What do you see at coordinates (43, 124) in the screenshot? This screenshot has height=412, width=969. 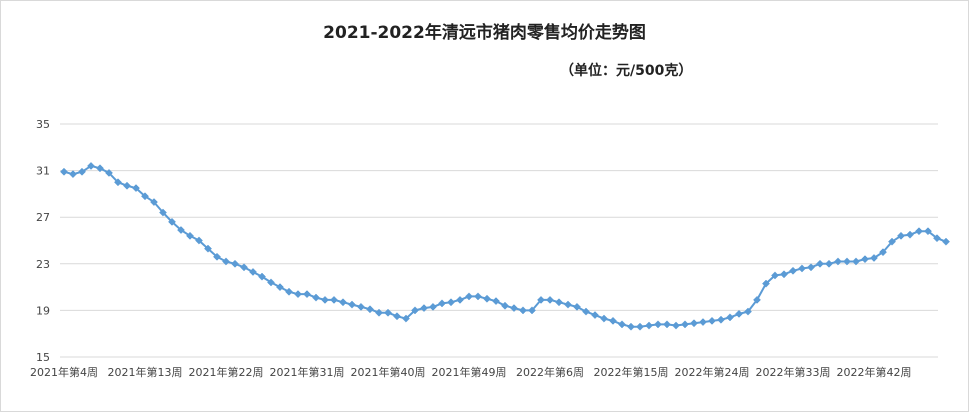 I see `y-tick-label: 35` at bounding box center [43, 124].